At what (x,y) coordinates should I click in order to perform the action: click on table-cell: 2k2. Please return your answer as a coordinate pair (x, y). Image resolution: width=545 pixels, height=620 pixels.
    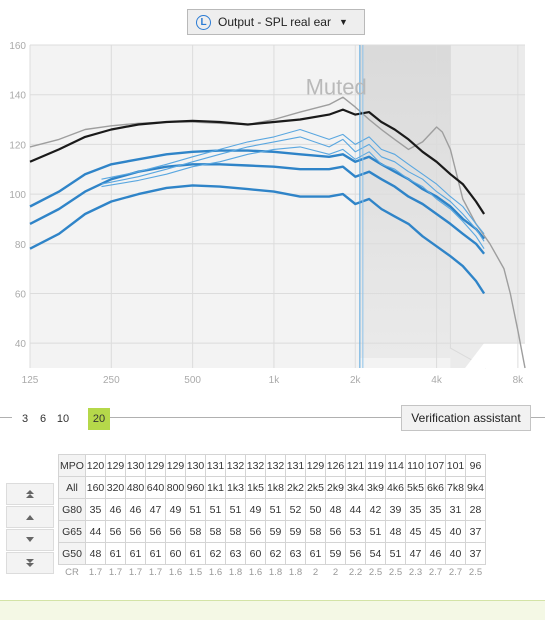
    Looking at the image, I should click on (295, 487).